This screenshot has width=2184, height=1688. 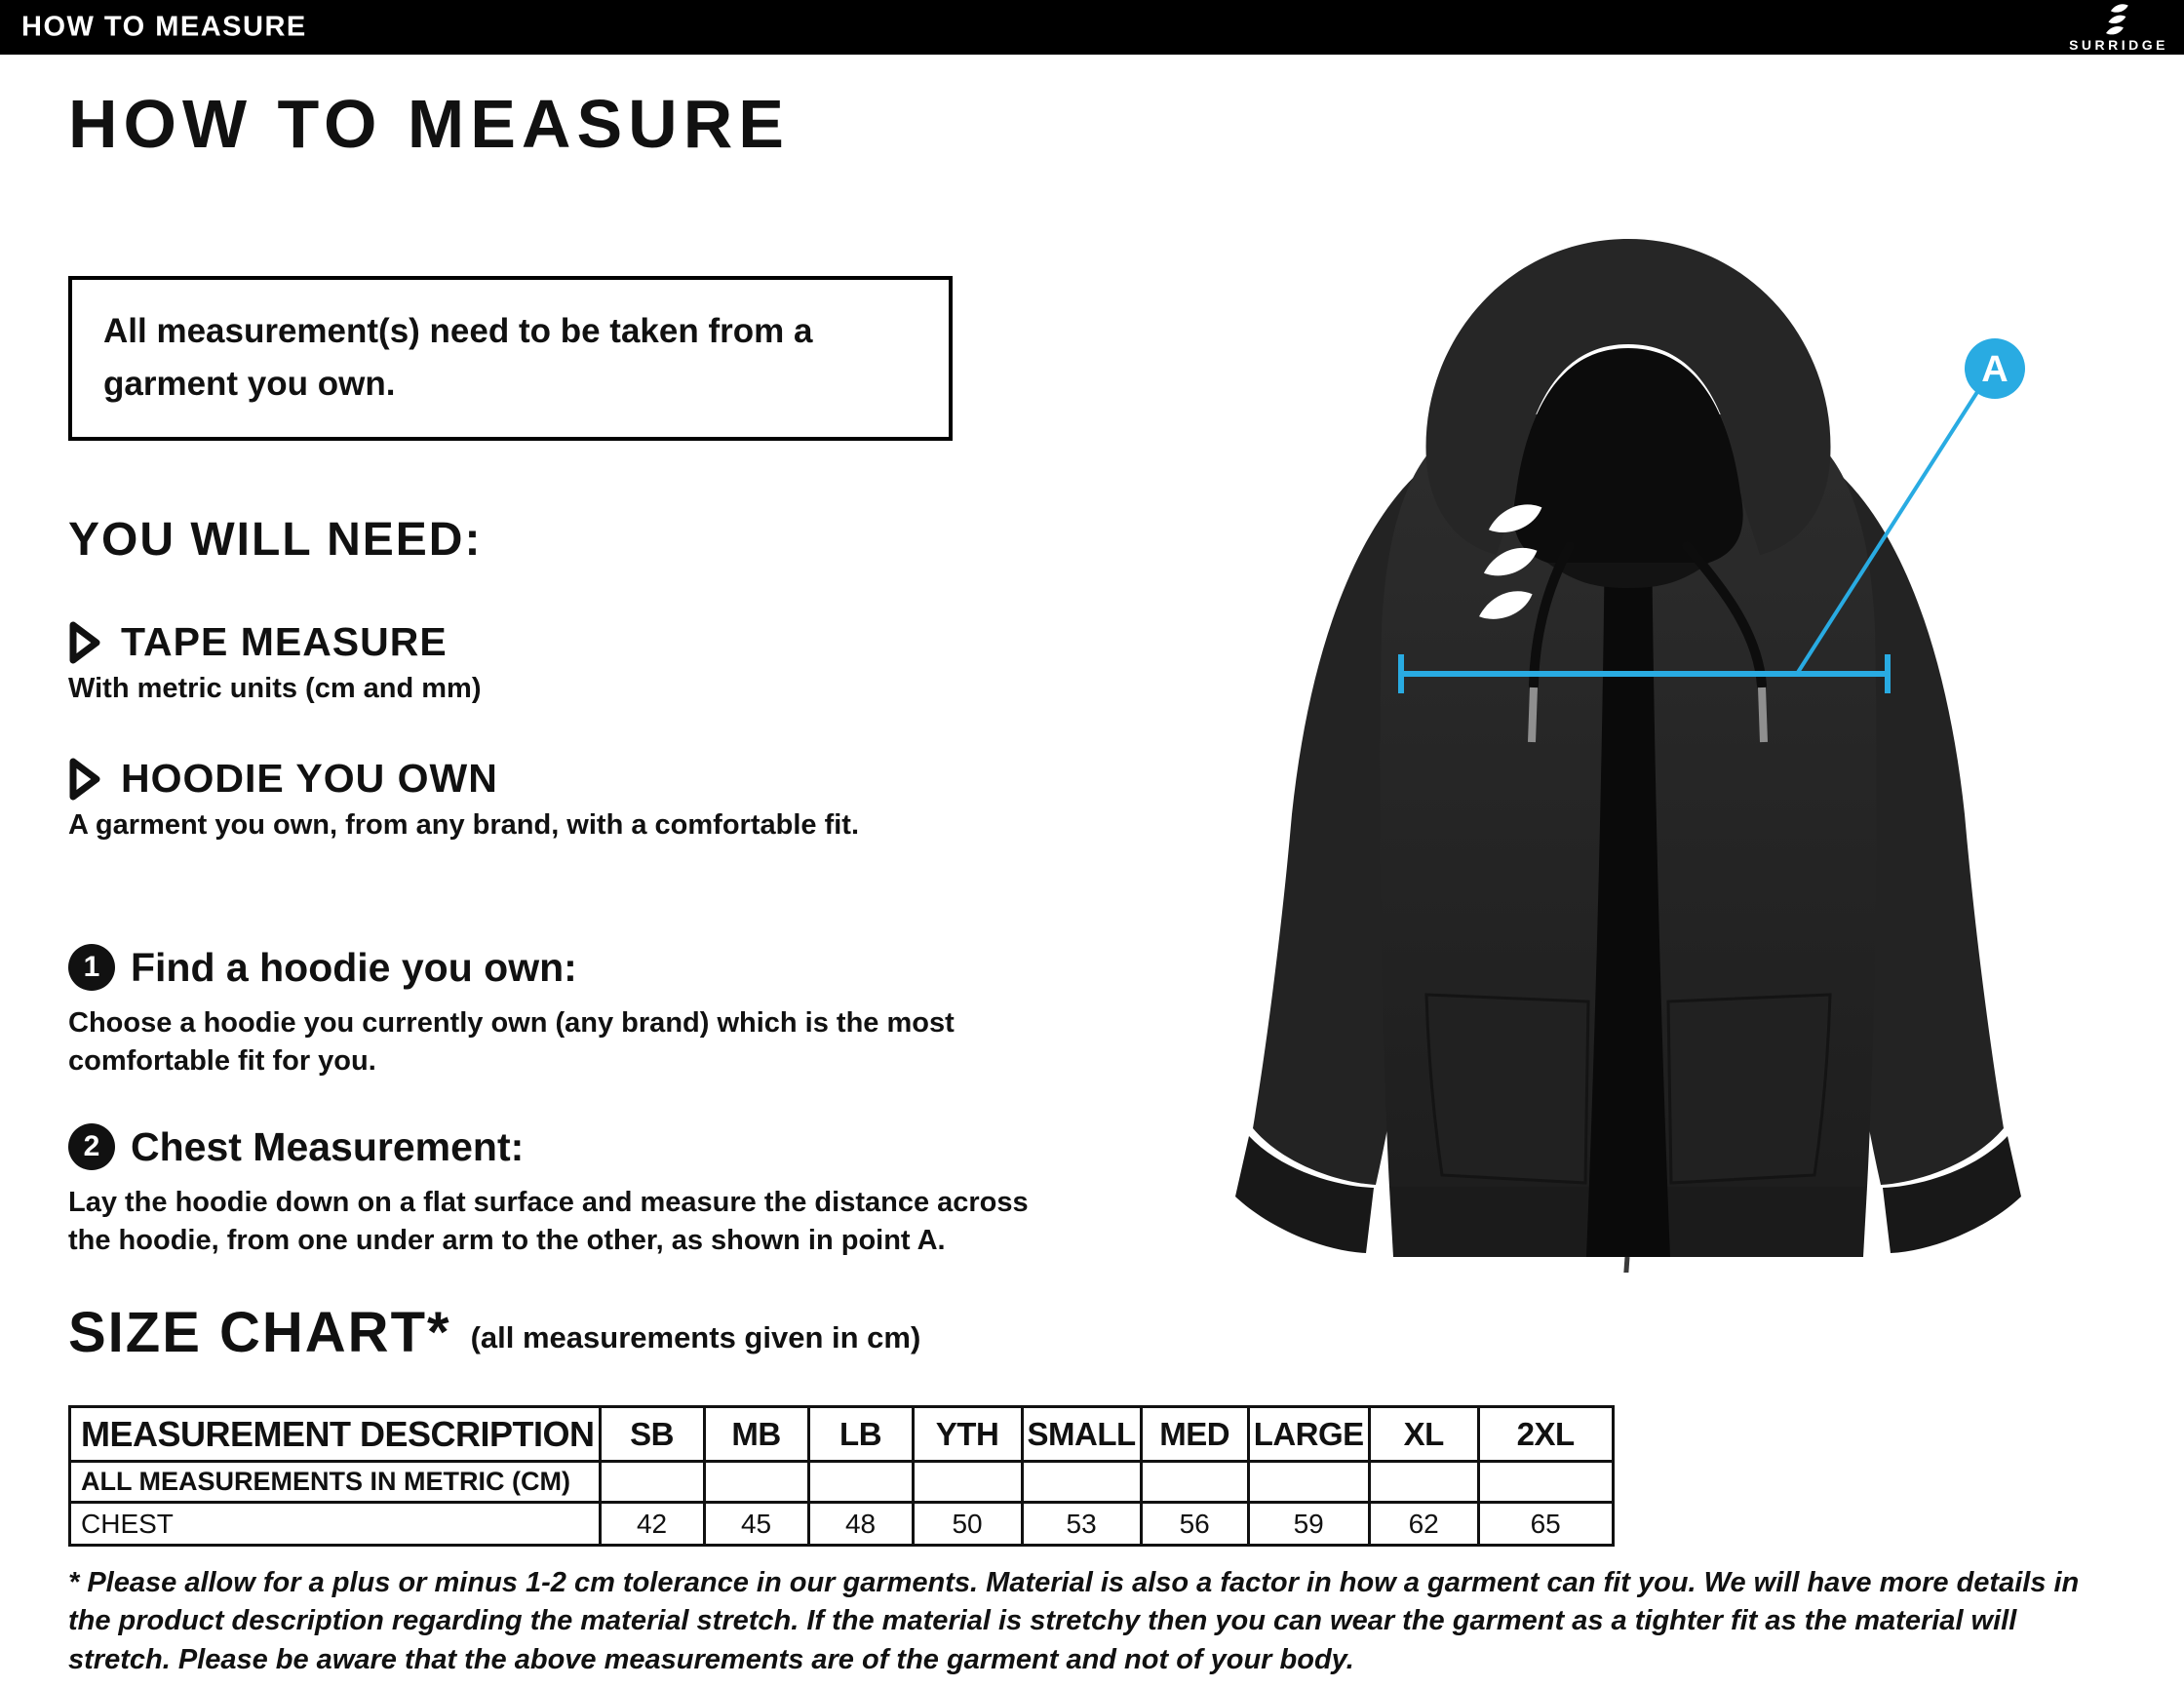 What do you see at coordinates (1724, 615) in the screenshot?
I see `drawstring-right` at bounding box center [1724, 615].